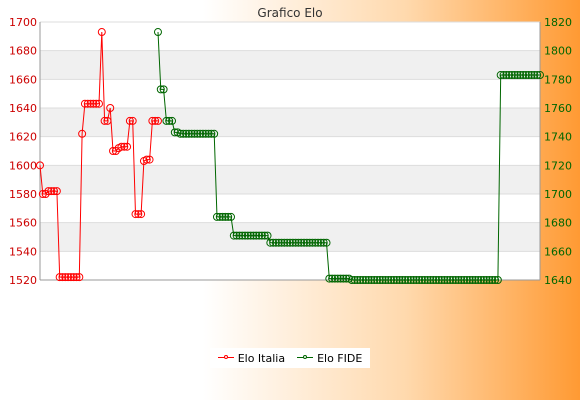  I want to click on chart-title: Grafico Elo, so click(289, 13).